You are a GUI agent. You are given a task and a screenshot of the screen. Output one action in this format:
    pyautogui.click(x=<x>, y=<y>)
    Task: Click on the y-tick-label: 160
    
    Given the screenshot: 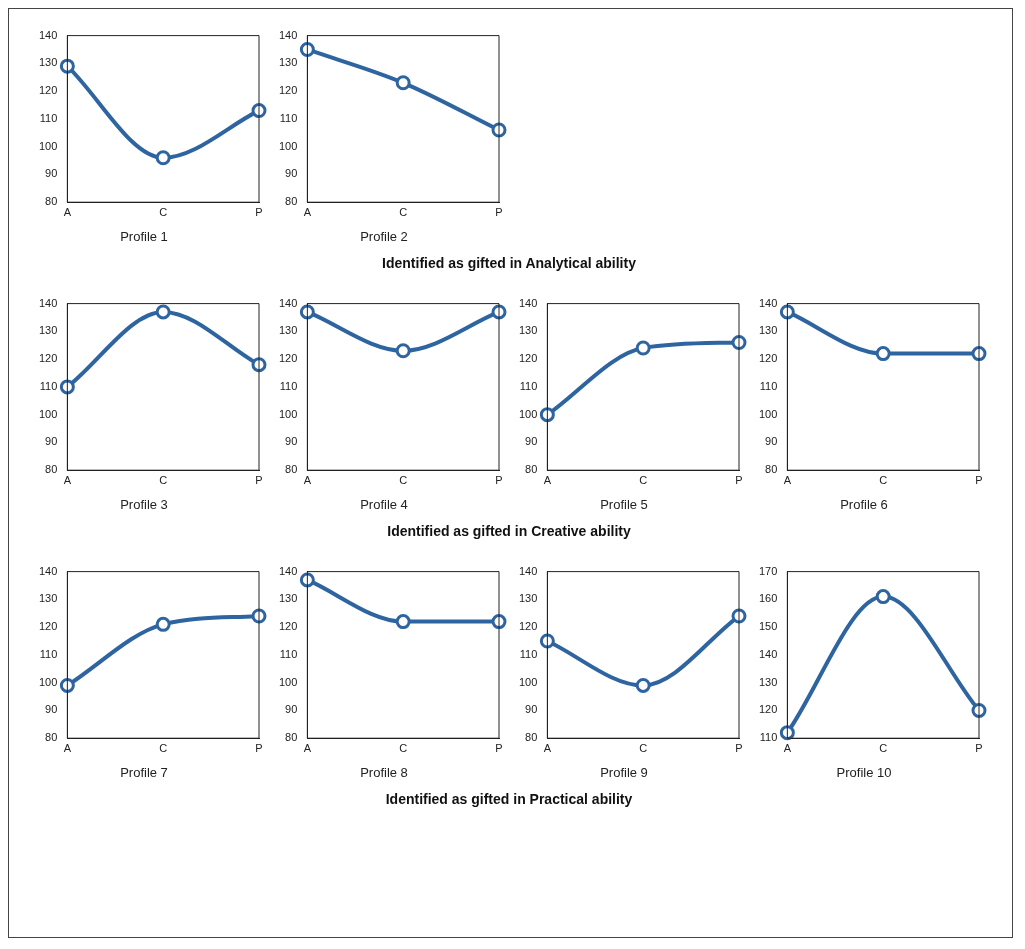 What is the action you would take?
    pyautogui.click(x=768, y=598)
    